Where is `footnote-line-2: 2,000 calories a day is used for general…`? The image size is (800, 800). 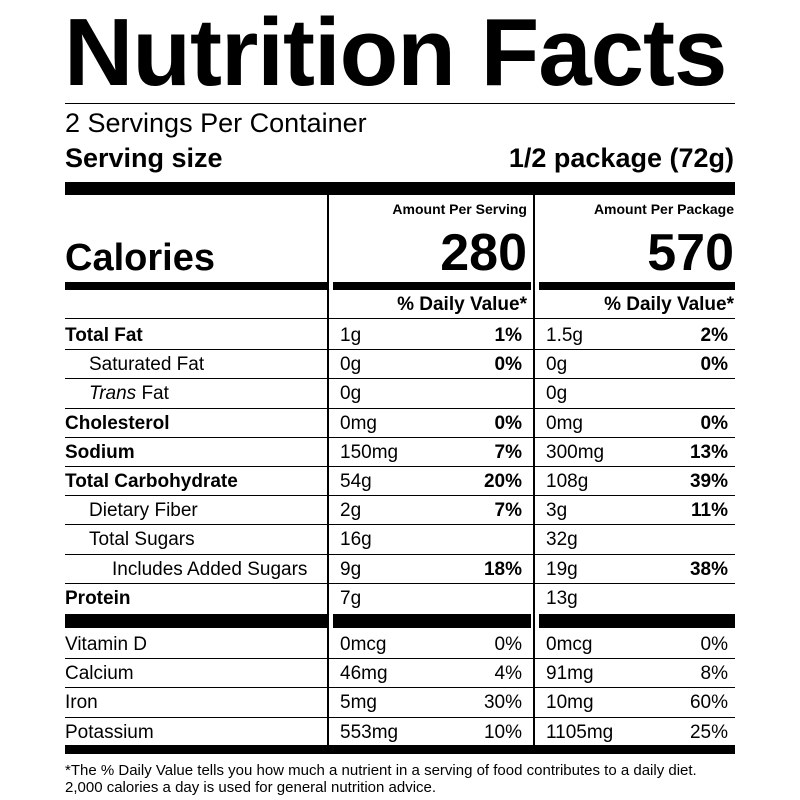
footnote-line-2: 2,000 calories a day is used for general… is located at coordinates (251, 787).